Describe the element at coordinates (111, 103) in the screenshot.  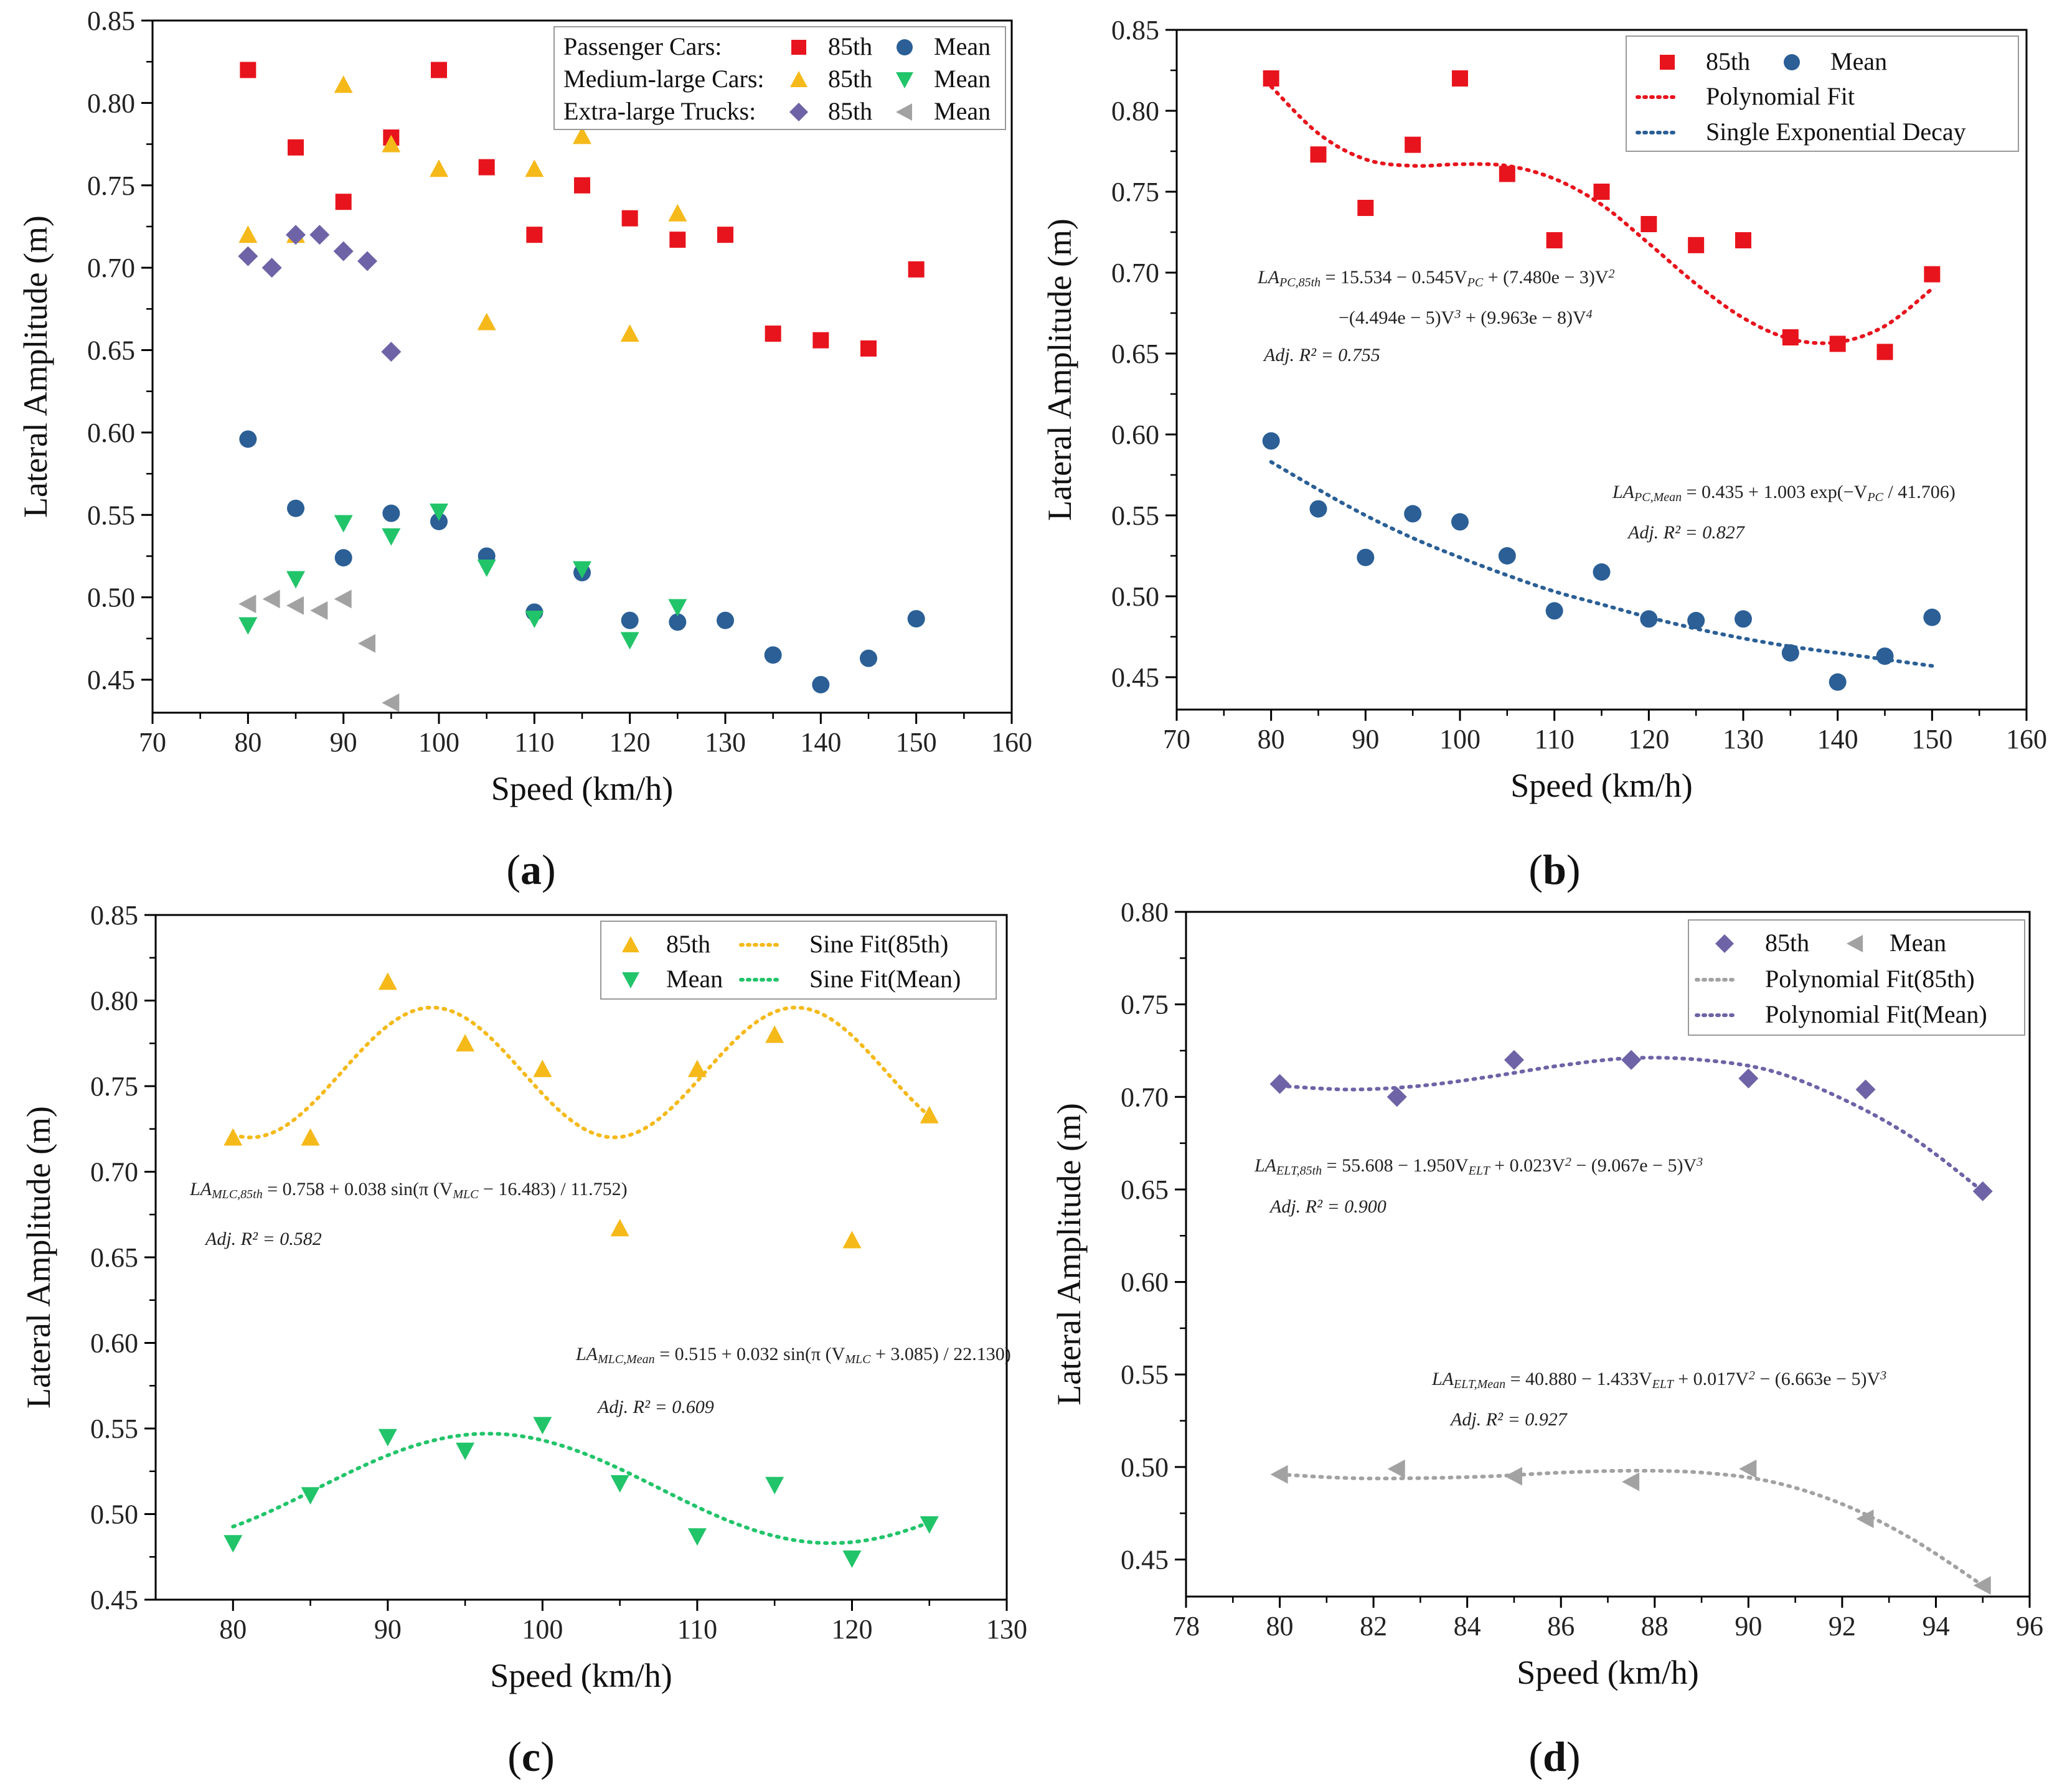
I see `y-tick-label: 0.80` at that location.